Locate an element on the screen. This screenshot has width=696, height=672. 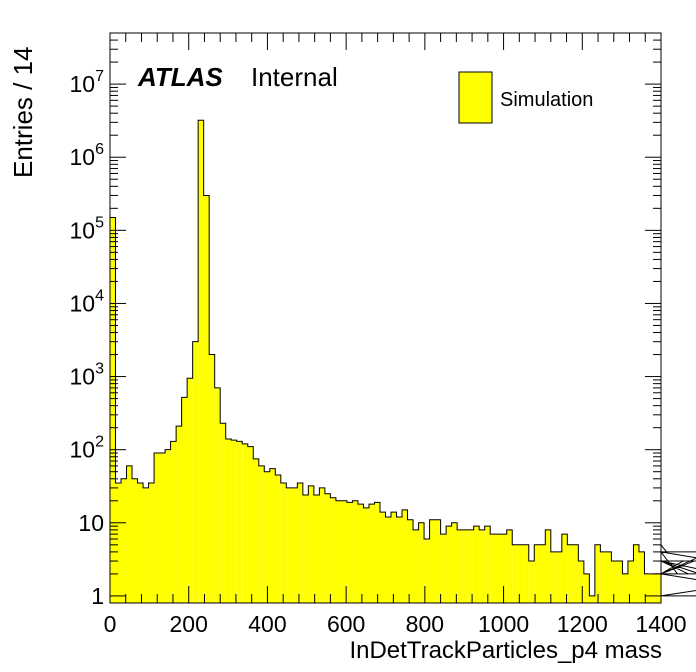
legend-entry-simulation: Simulation is located at coordinates (546, 100).